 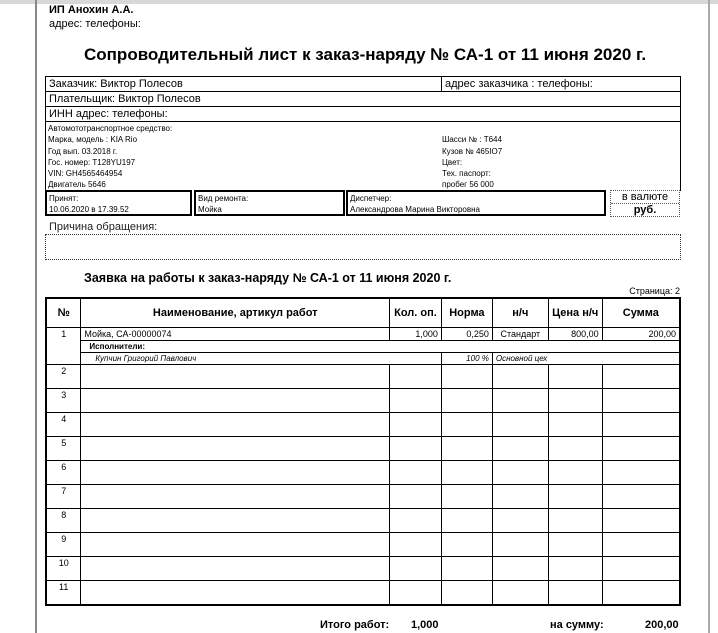 I want to click on col-header-qty: Кол. оп., so click(x=415, y=312).